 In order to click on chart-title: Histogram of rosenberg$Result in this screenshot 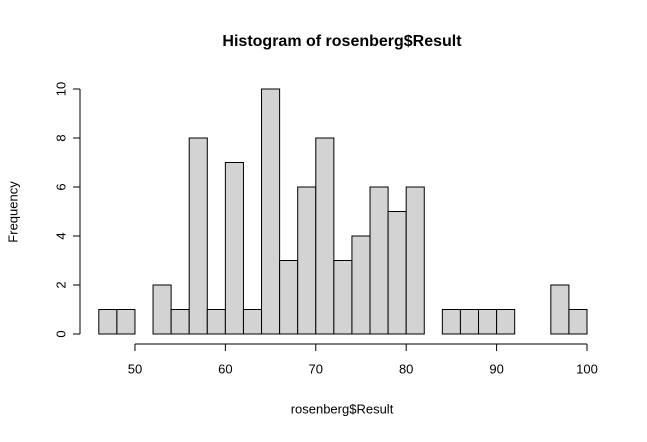, I will do `click(342, 41)`.